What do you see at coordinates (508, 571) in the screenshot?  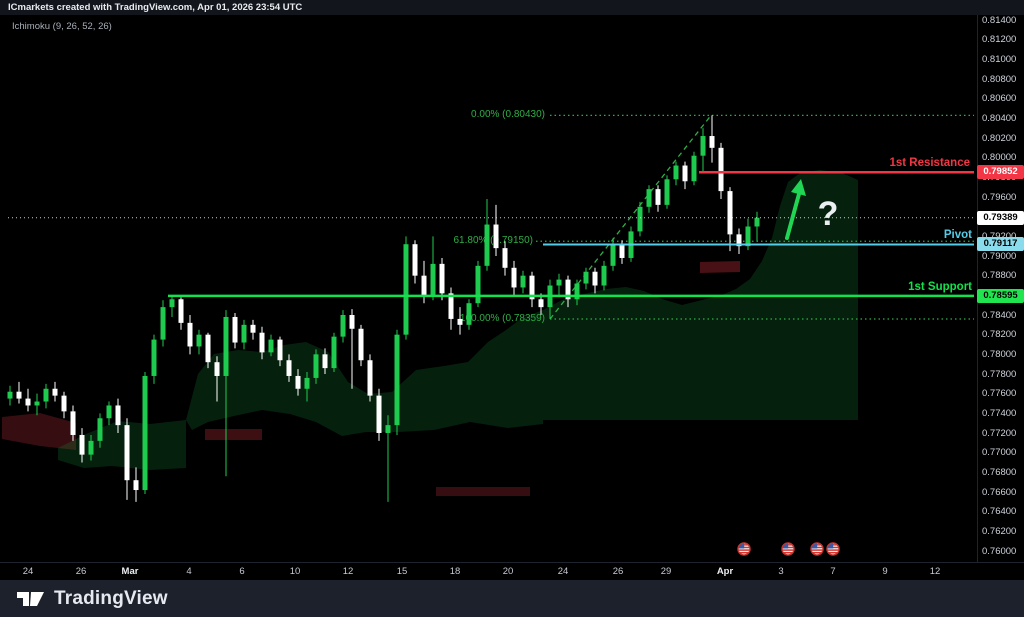 I see `time-tick: 20` at bounding box center [508, 571].